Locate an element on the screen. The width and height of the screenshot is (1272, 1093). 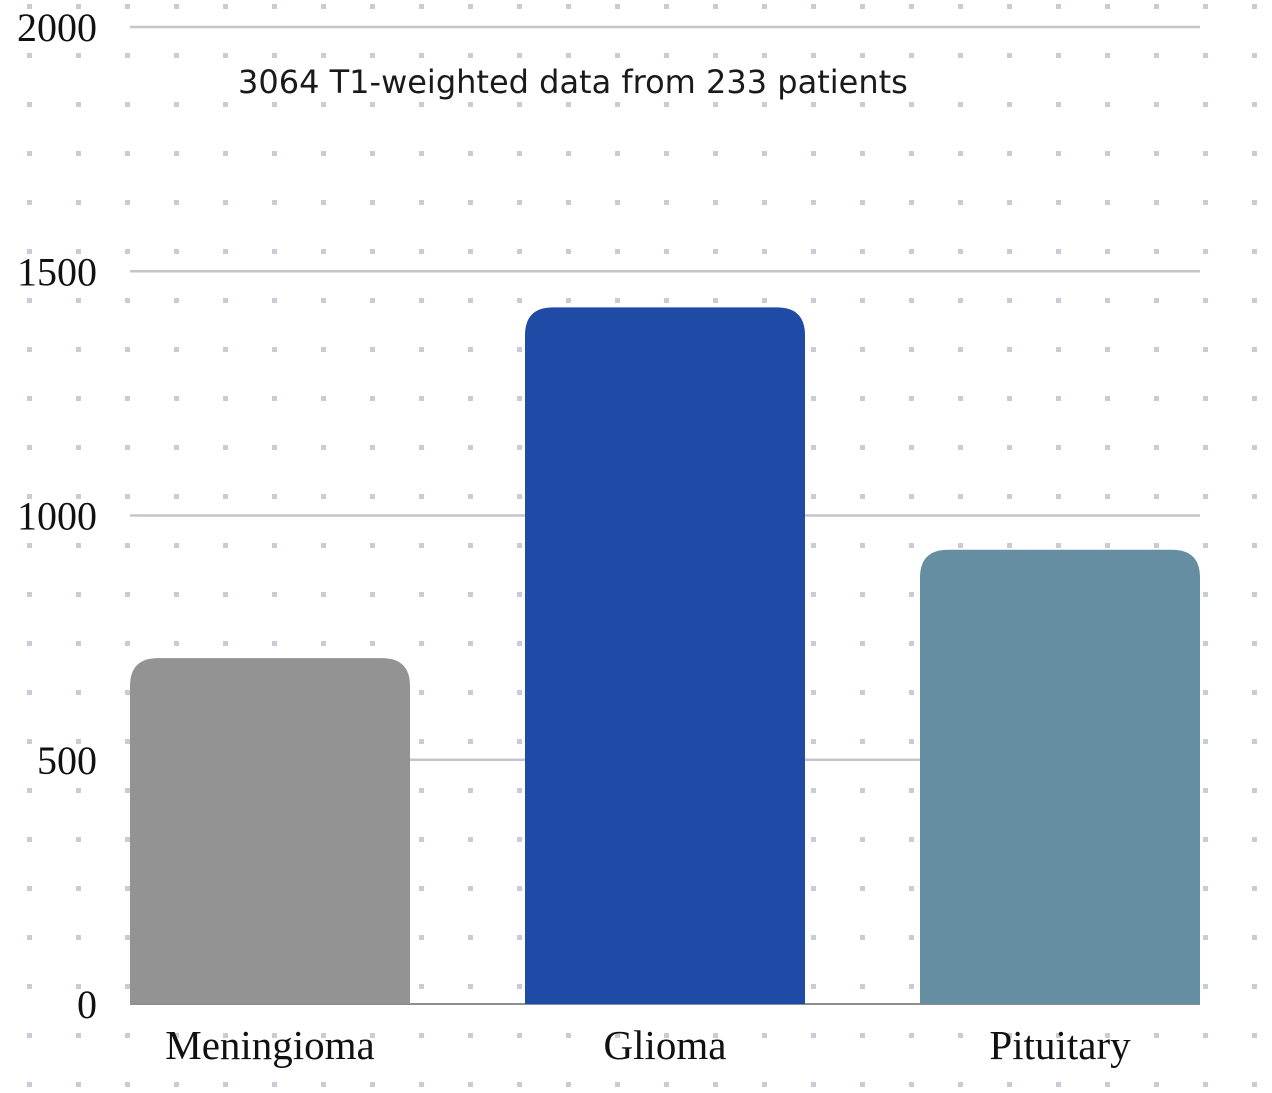
y-axis-ticks: 0 500 1000 1500 2000 is located at coordinates (57, 516).